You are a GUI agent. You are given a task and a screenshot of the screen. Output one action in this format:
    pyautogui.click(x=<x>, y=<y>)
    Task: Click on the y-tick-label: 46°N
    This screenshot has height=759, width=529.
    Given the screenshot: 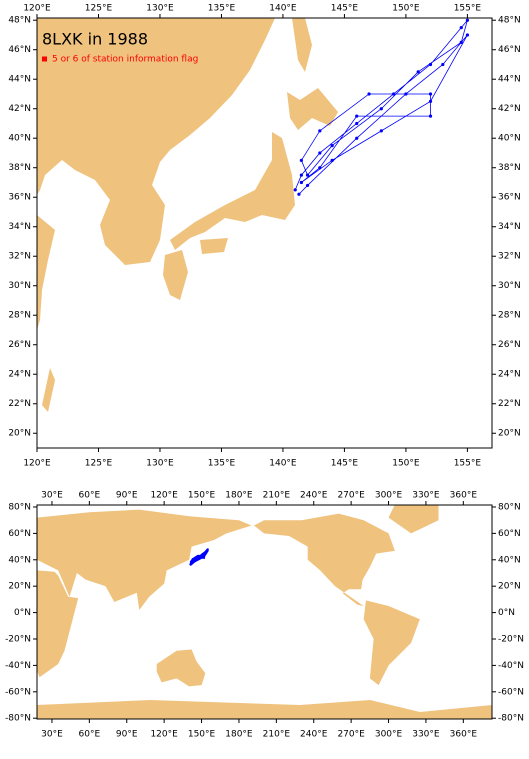 What is the action you would take?
    pyautogui.click(x=19, y=50)
    